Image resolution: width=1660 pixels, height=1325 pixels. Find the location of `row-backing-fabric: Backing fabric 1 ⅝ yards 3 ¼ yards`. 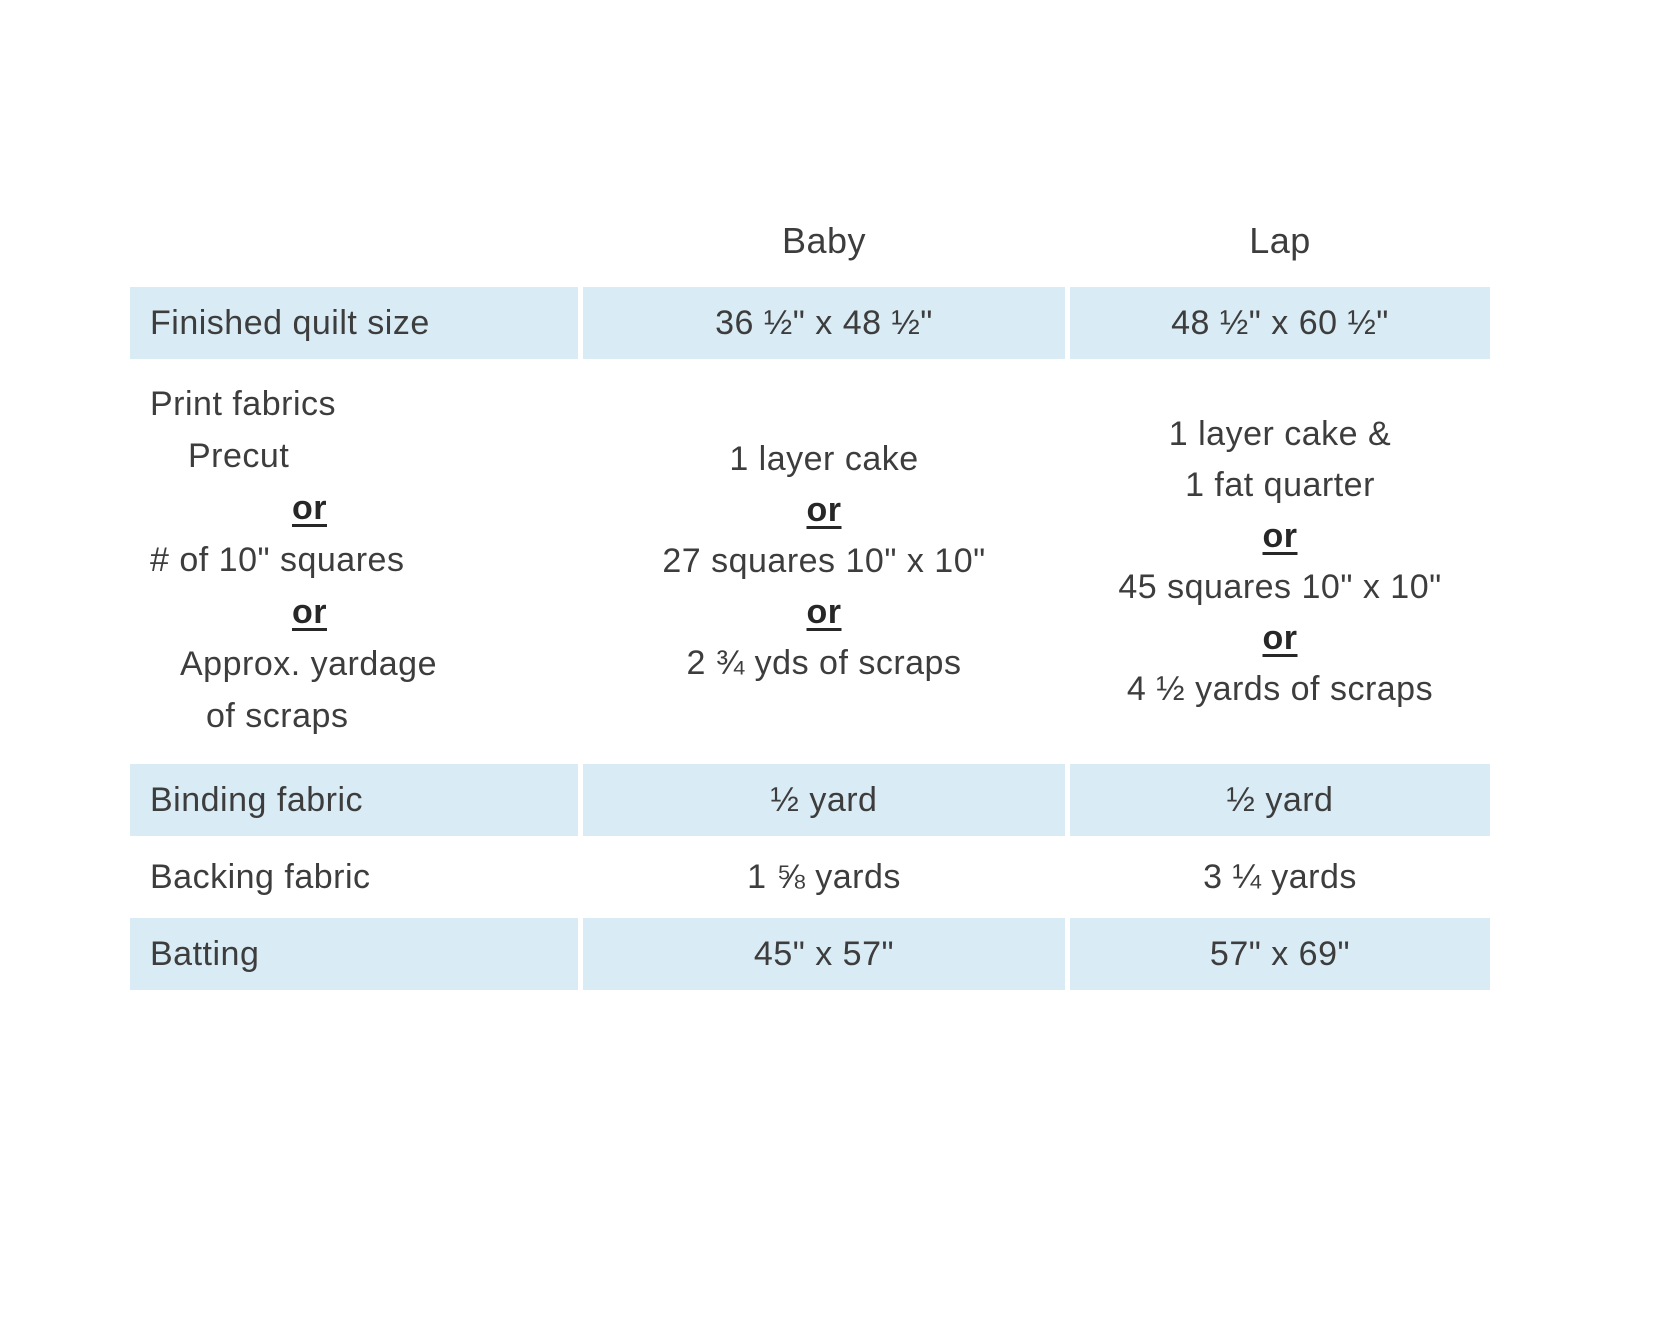

row-backing-fabric: Backing fabric 1 ⅝ yards 3 ¼ yards is located at coordinates (812, 877).